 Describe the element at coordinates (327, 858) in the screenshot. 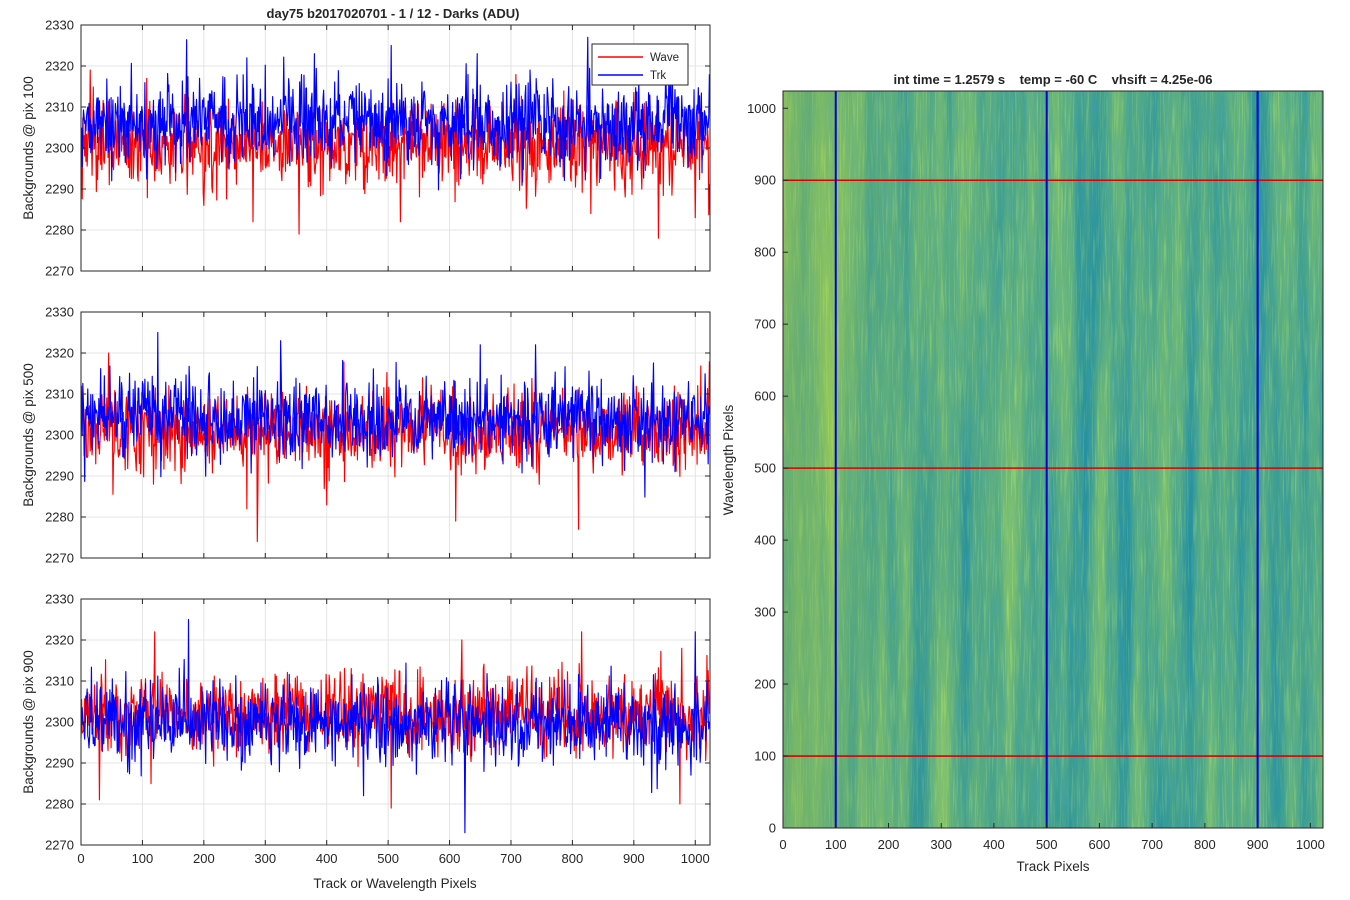

I see `x-tick-label: 400` at that location.